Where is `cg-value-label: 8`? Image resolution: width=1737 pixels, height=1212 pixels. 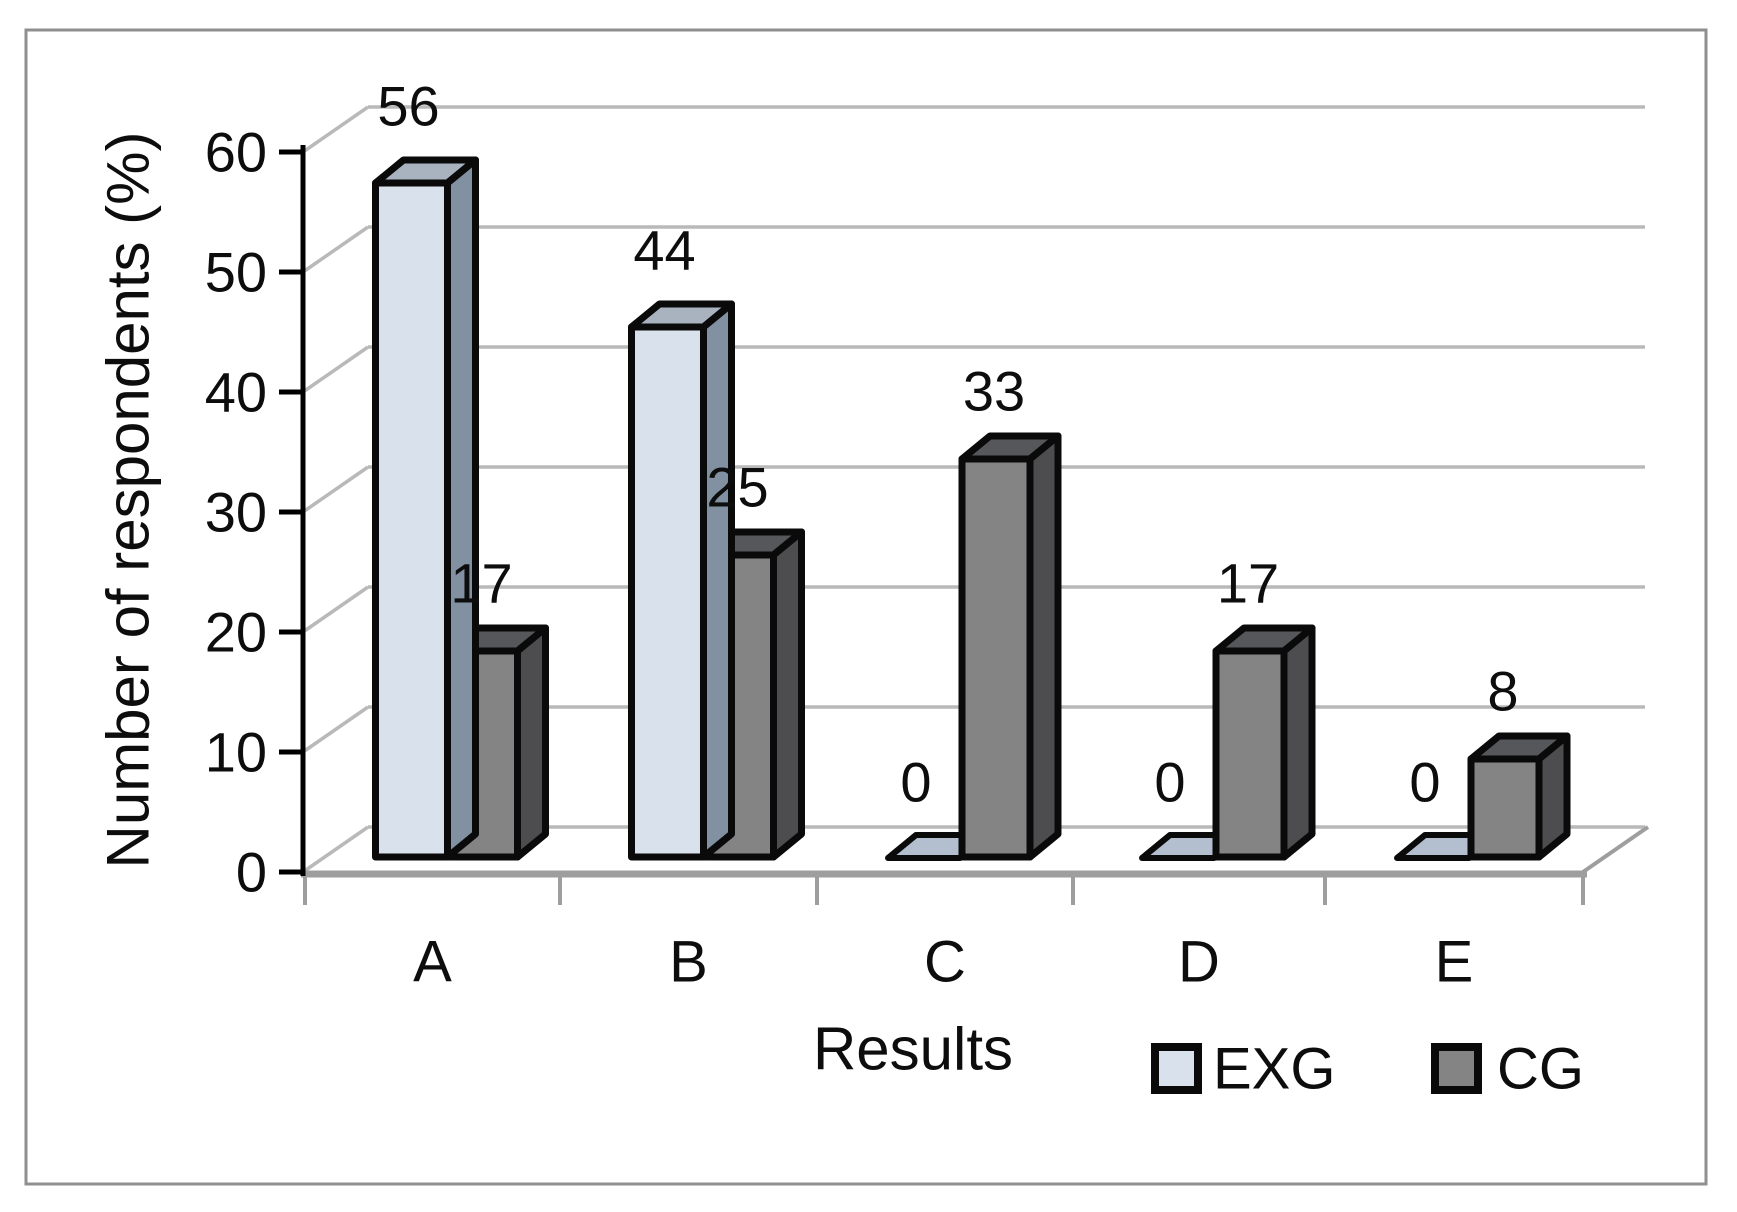 cg-value-label: 8 is located at coordinates (1502, 691).